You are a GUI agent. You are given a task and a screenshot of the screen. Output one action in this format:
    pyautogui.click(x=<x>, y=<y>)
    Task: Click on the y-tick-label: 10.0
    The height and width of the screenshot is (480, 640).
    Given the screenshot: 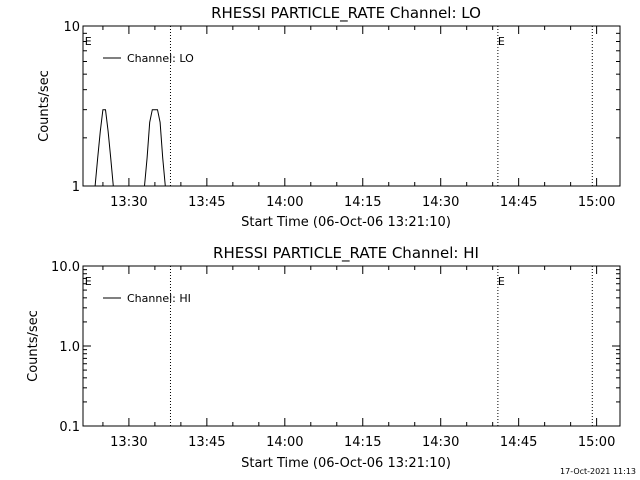 What is the action you would take?
    pyautogui.click(x=65, y=267)
    